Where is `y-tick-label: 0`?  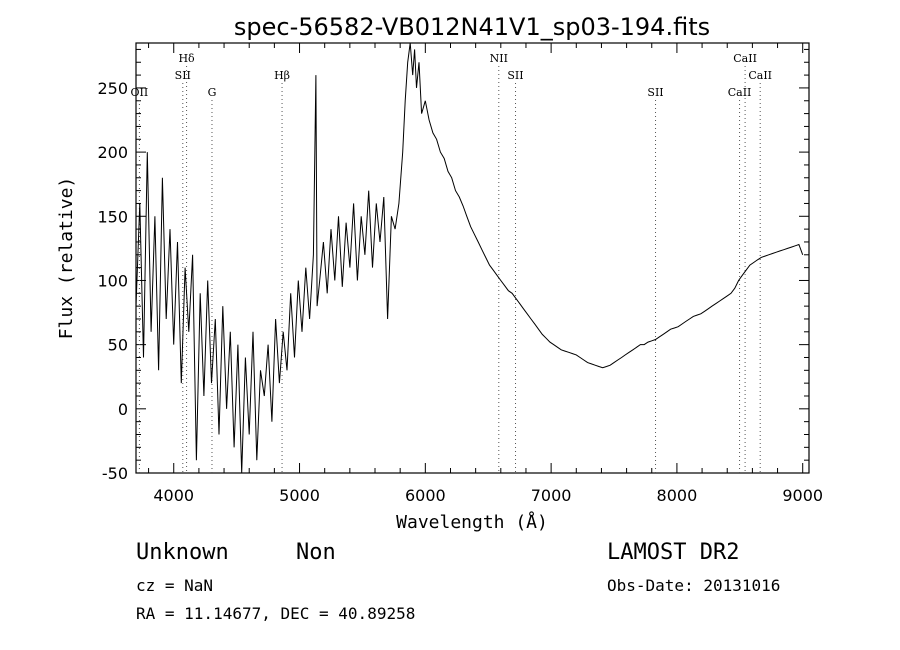 y-tick-label: 0 is located at coordinates (123, 409).